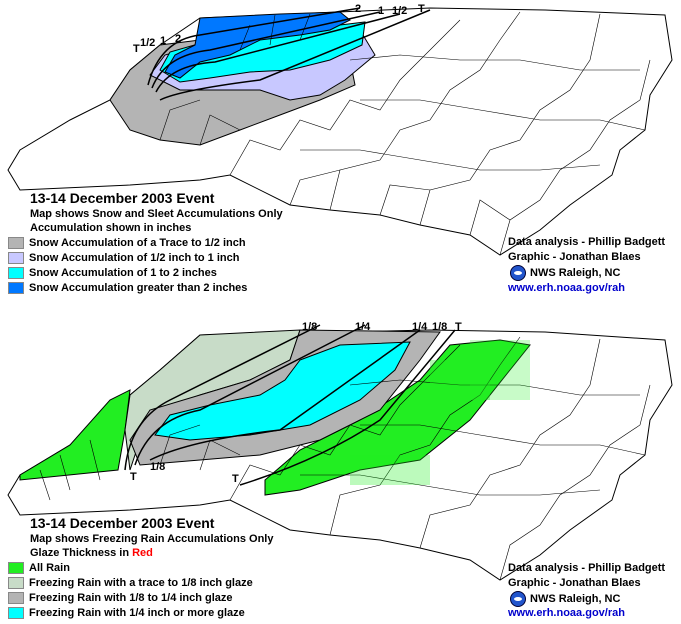 The image size is (681, 624). I want to click on ice-credit-office: NWS Raleigh, NC, so click(575, 599).